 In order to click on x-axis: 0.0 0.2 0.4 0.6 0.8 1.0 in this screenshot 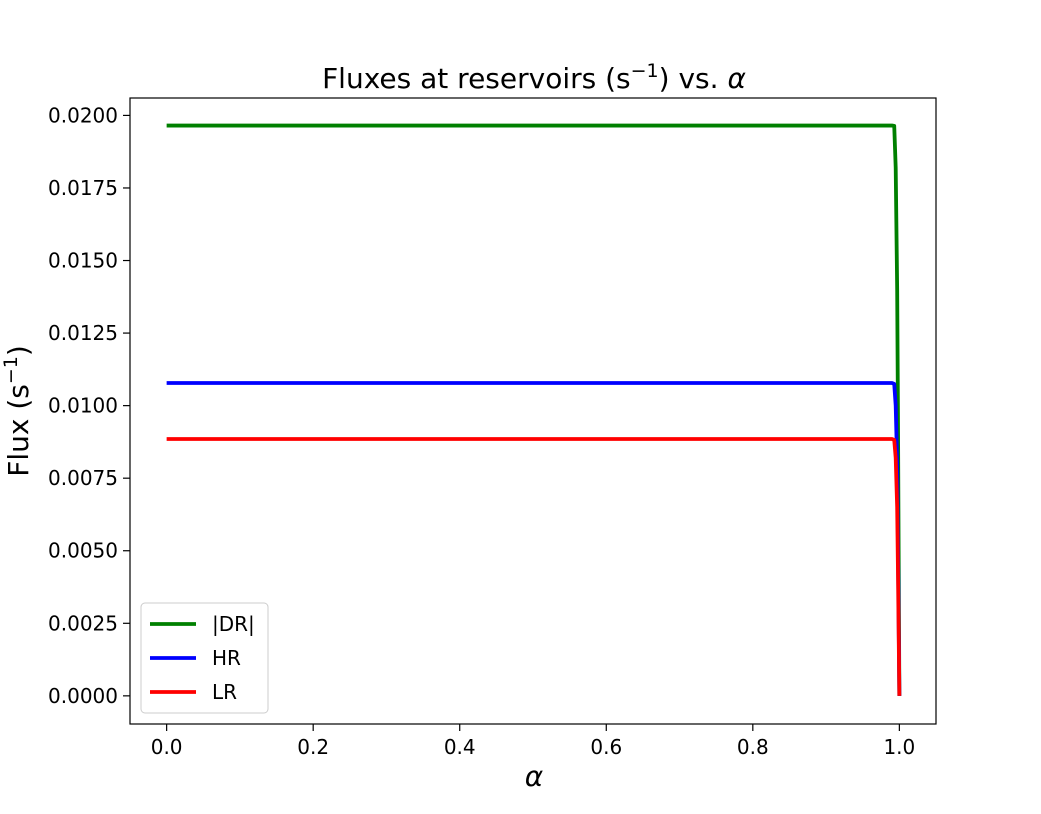, I will do `click(533, 741)`.